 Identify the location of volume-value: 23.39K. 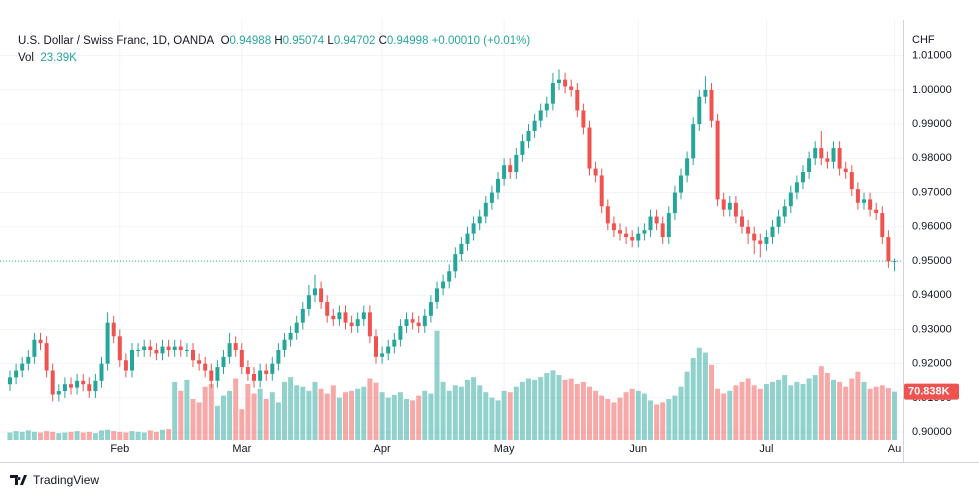
(58, 58).